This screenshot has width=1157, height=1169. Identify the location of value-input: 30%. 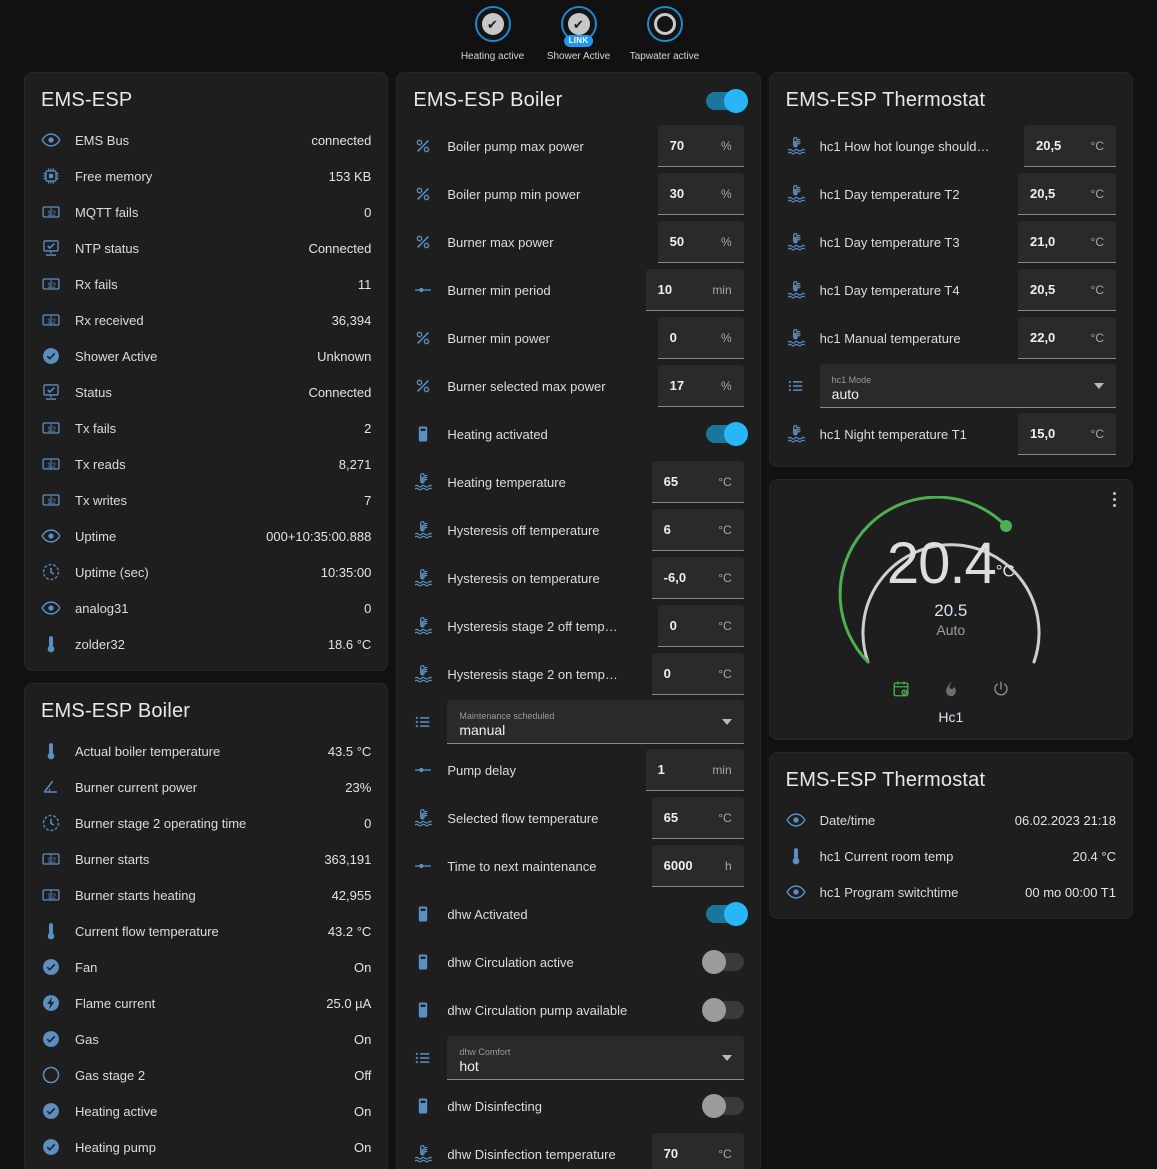
(700, 194).